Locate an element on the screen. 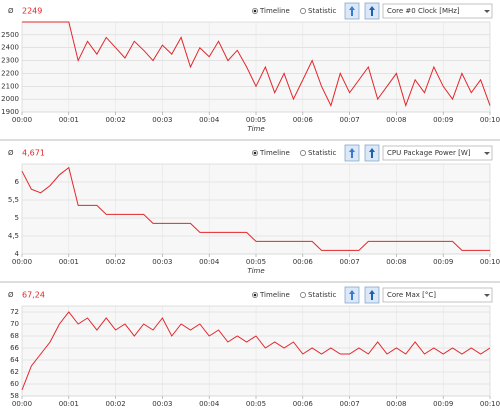 The image size is (500, 410). y-tick-label: 4 is located at coordinates (17, 254).